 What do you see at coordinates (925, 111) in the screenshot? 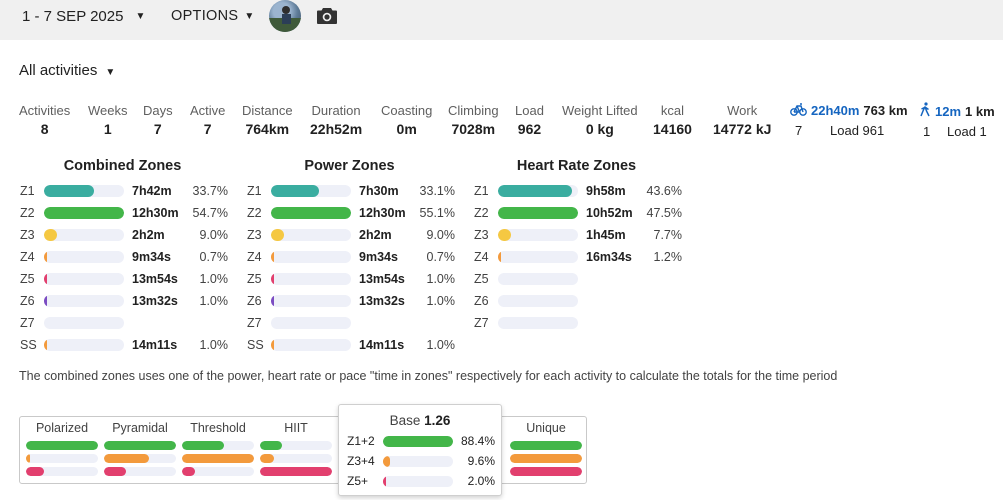
I see `walk-icon` at bounding box center [925, 111].